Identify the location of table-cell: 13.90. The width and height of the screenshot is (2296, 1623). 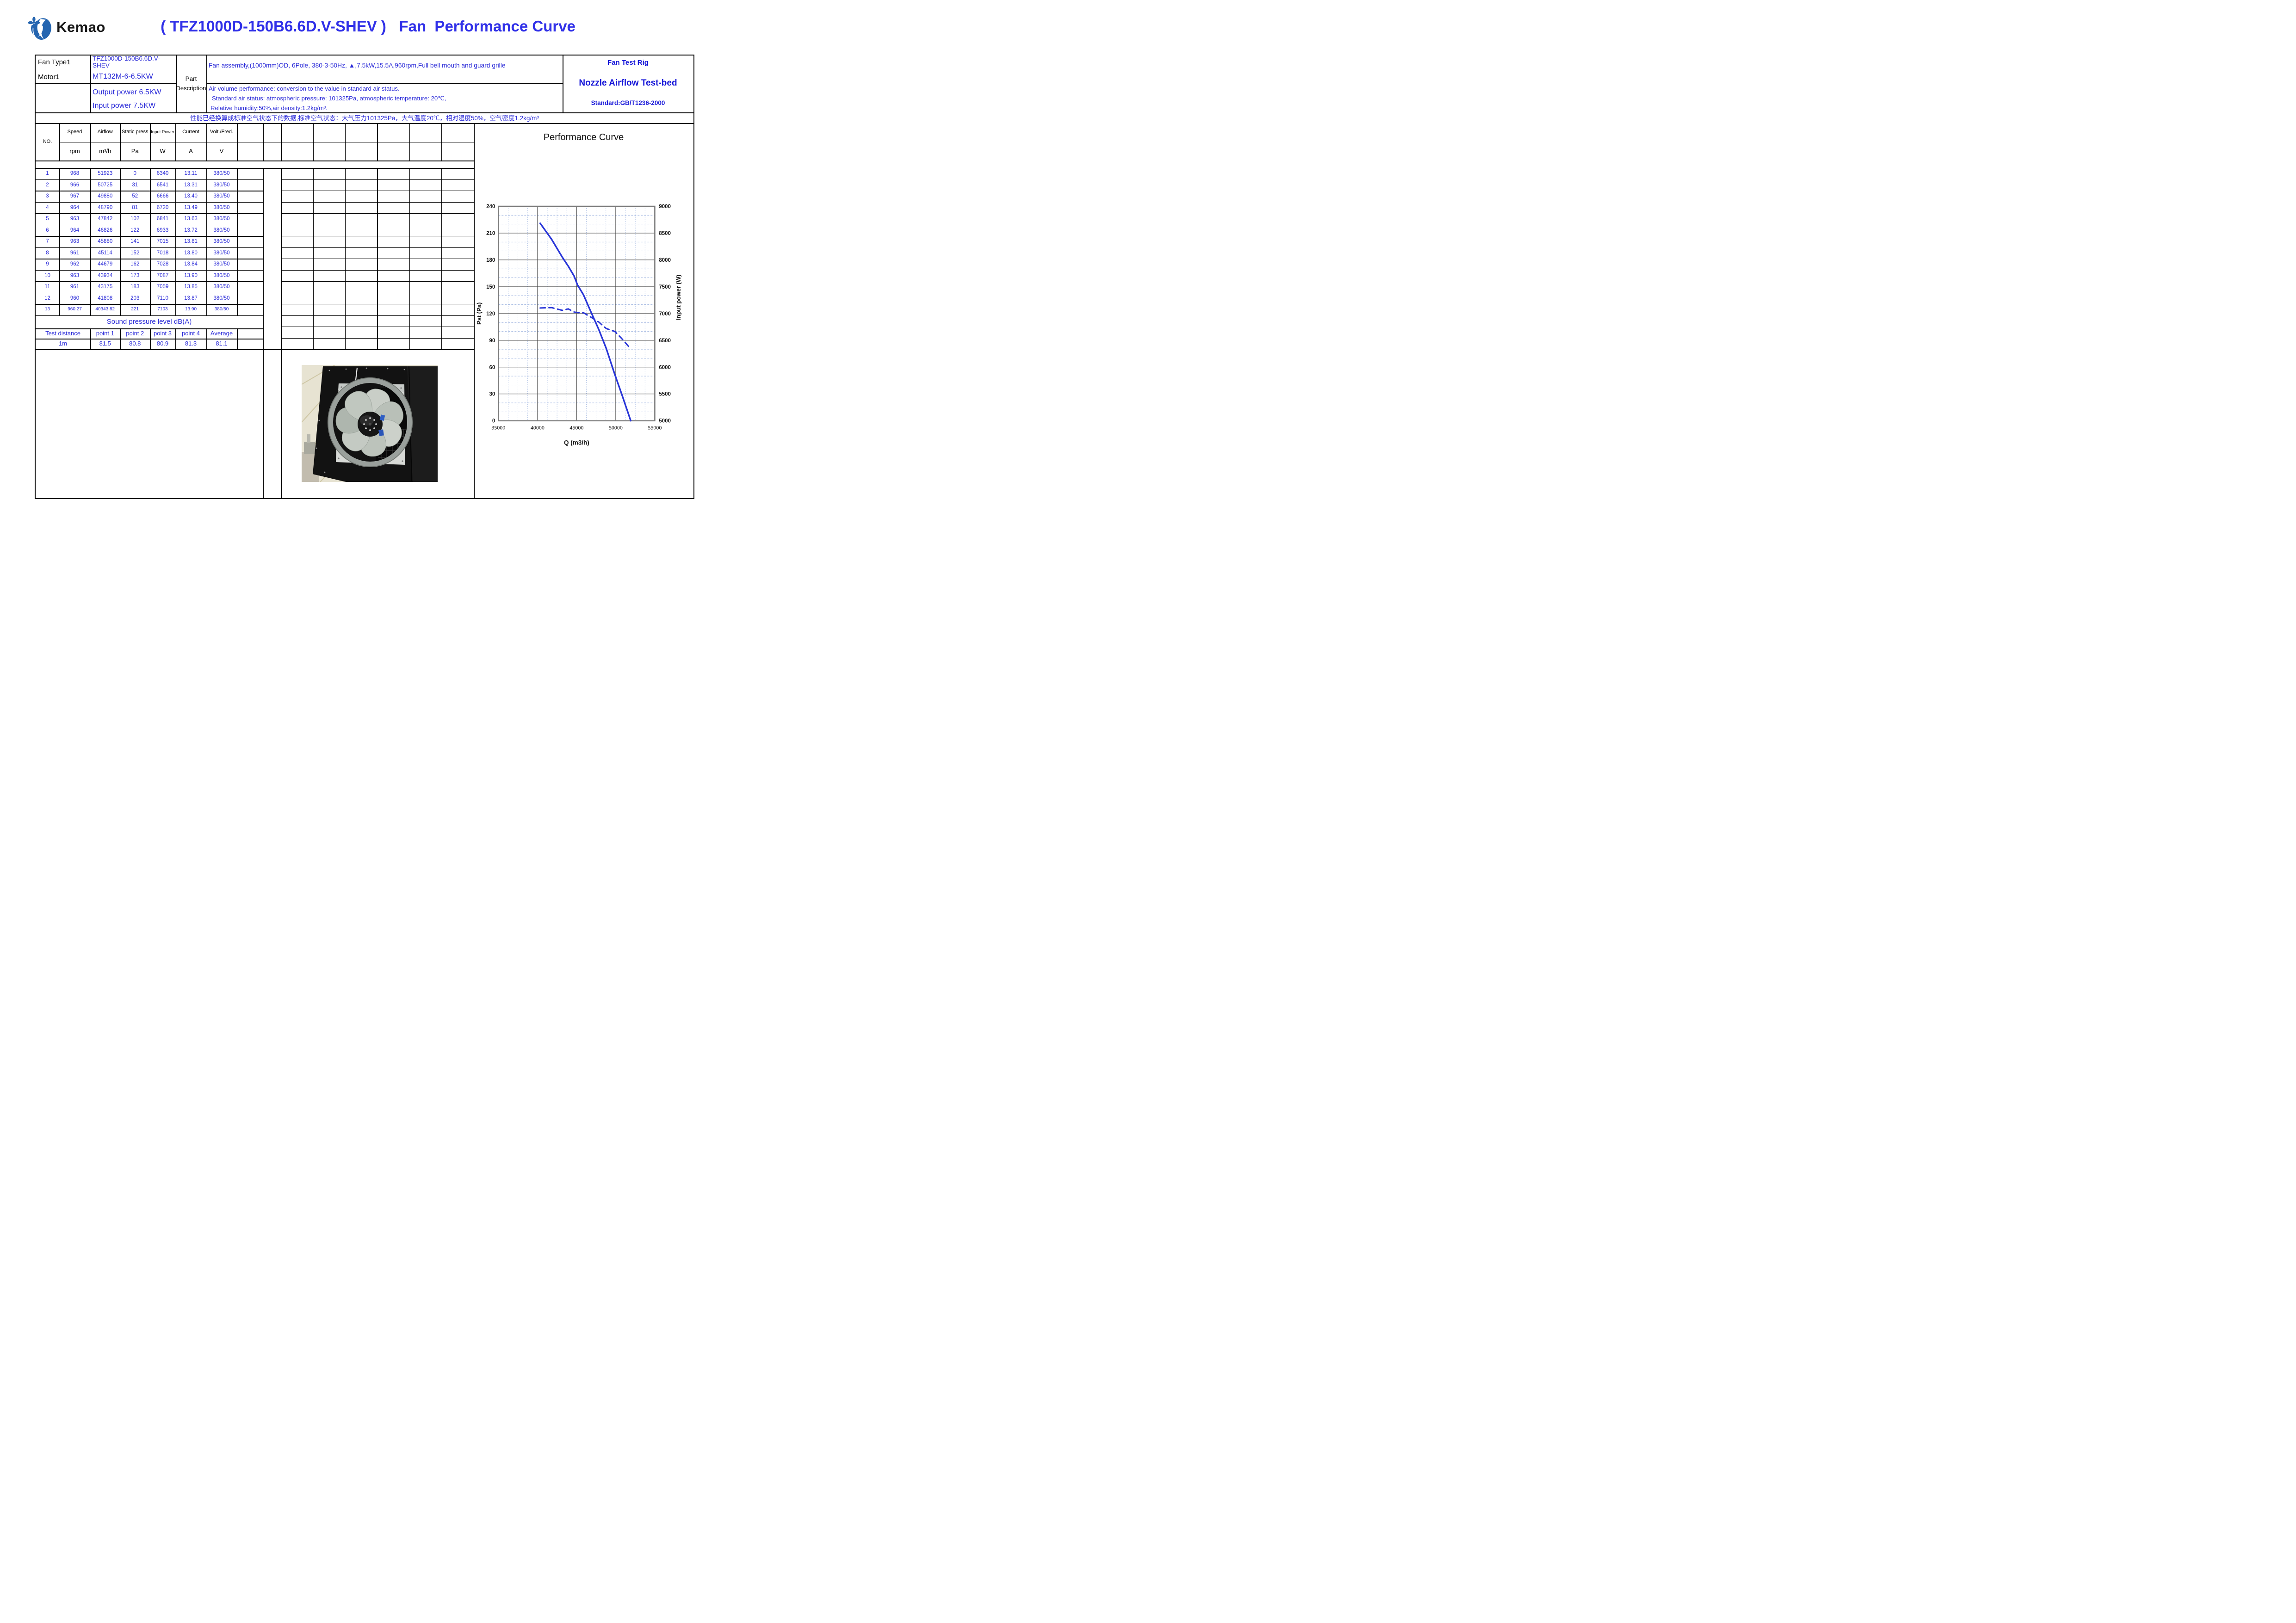
(191, 275).